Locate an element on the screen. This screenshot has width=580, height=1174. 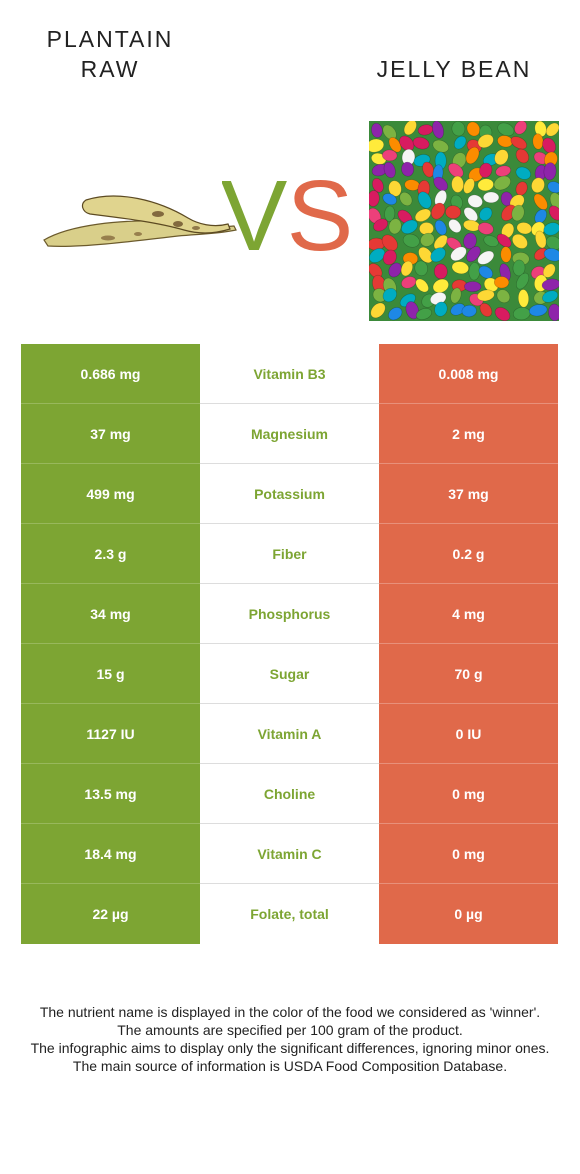
right-value-cell: 0 µg is located at coordinates (468, 914).